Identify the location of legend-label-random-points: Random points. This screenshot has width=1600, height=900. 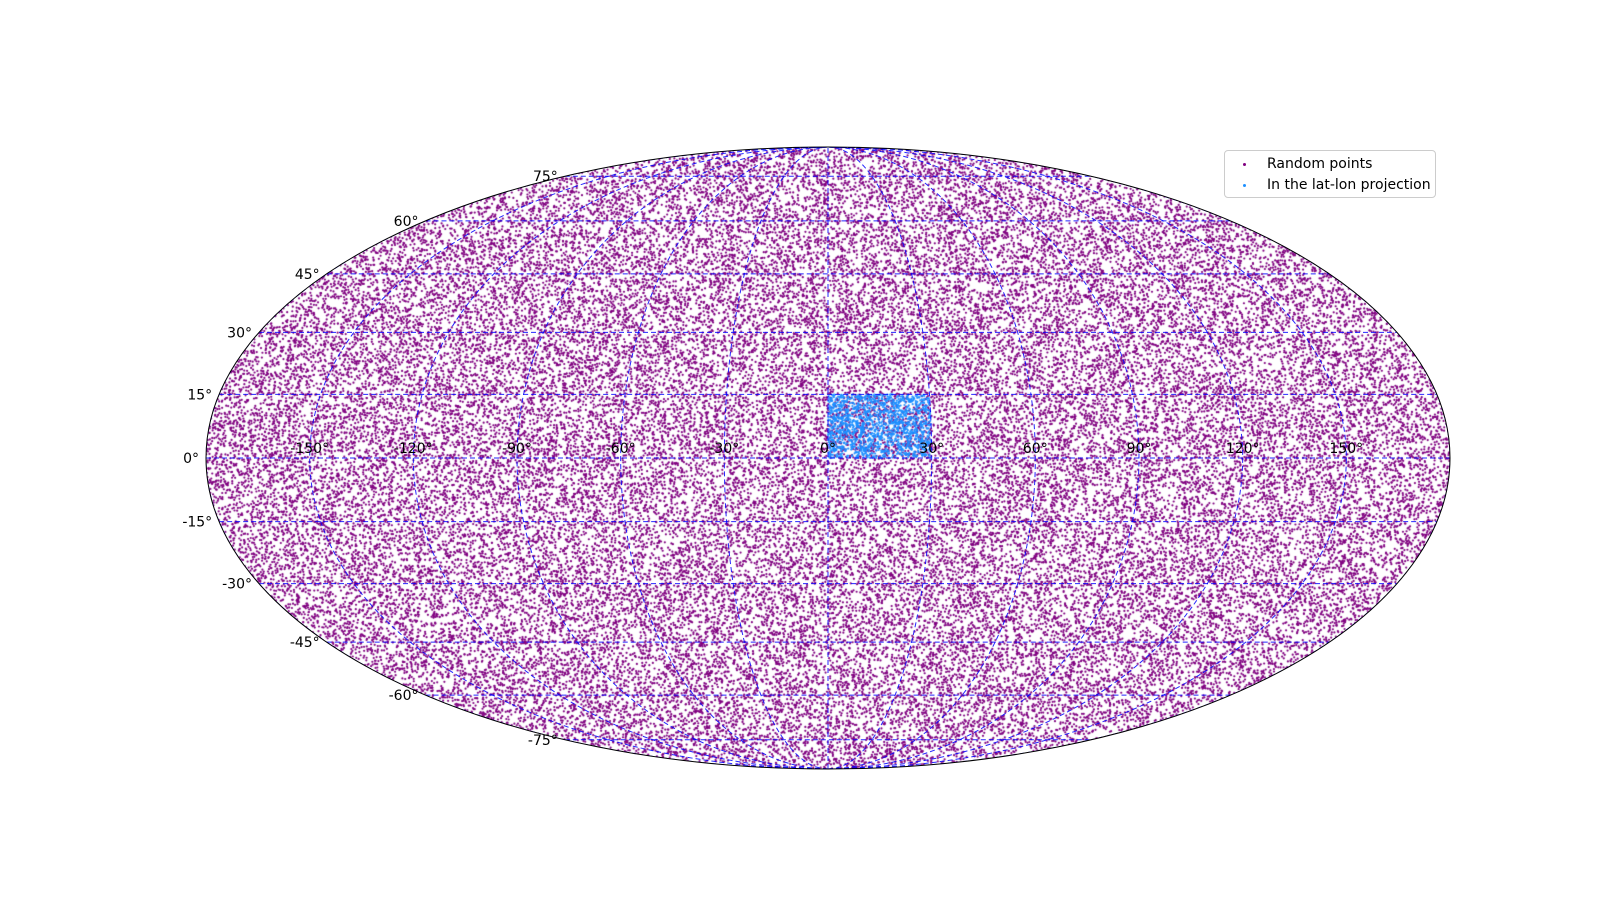
(1320, 164).